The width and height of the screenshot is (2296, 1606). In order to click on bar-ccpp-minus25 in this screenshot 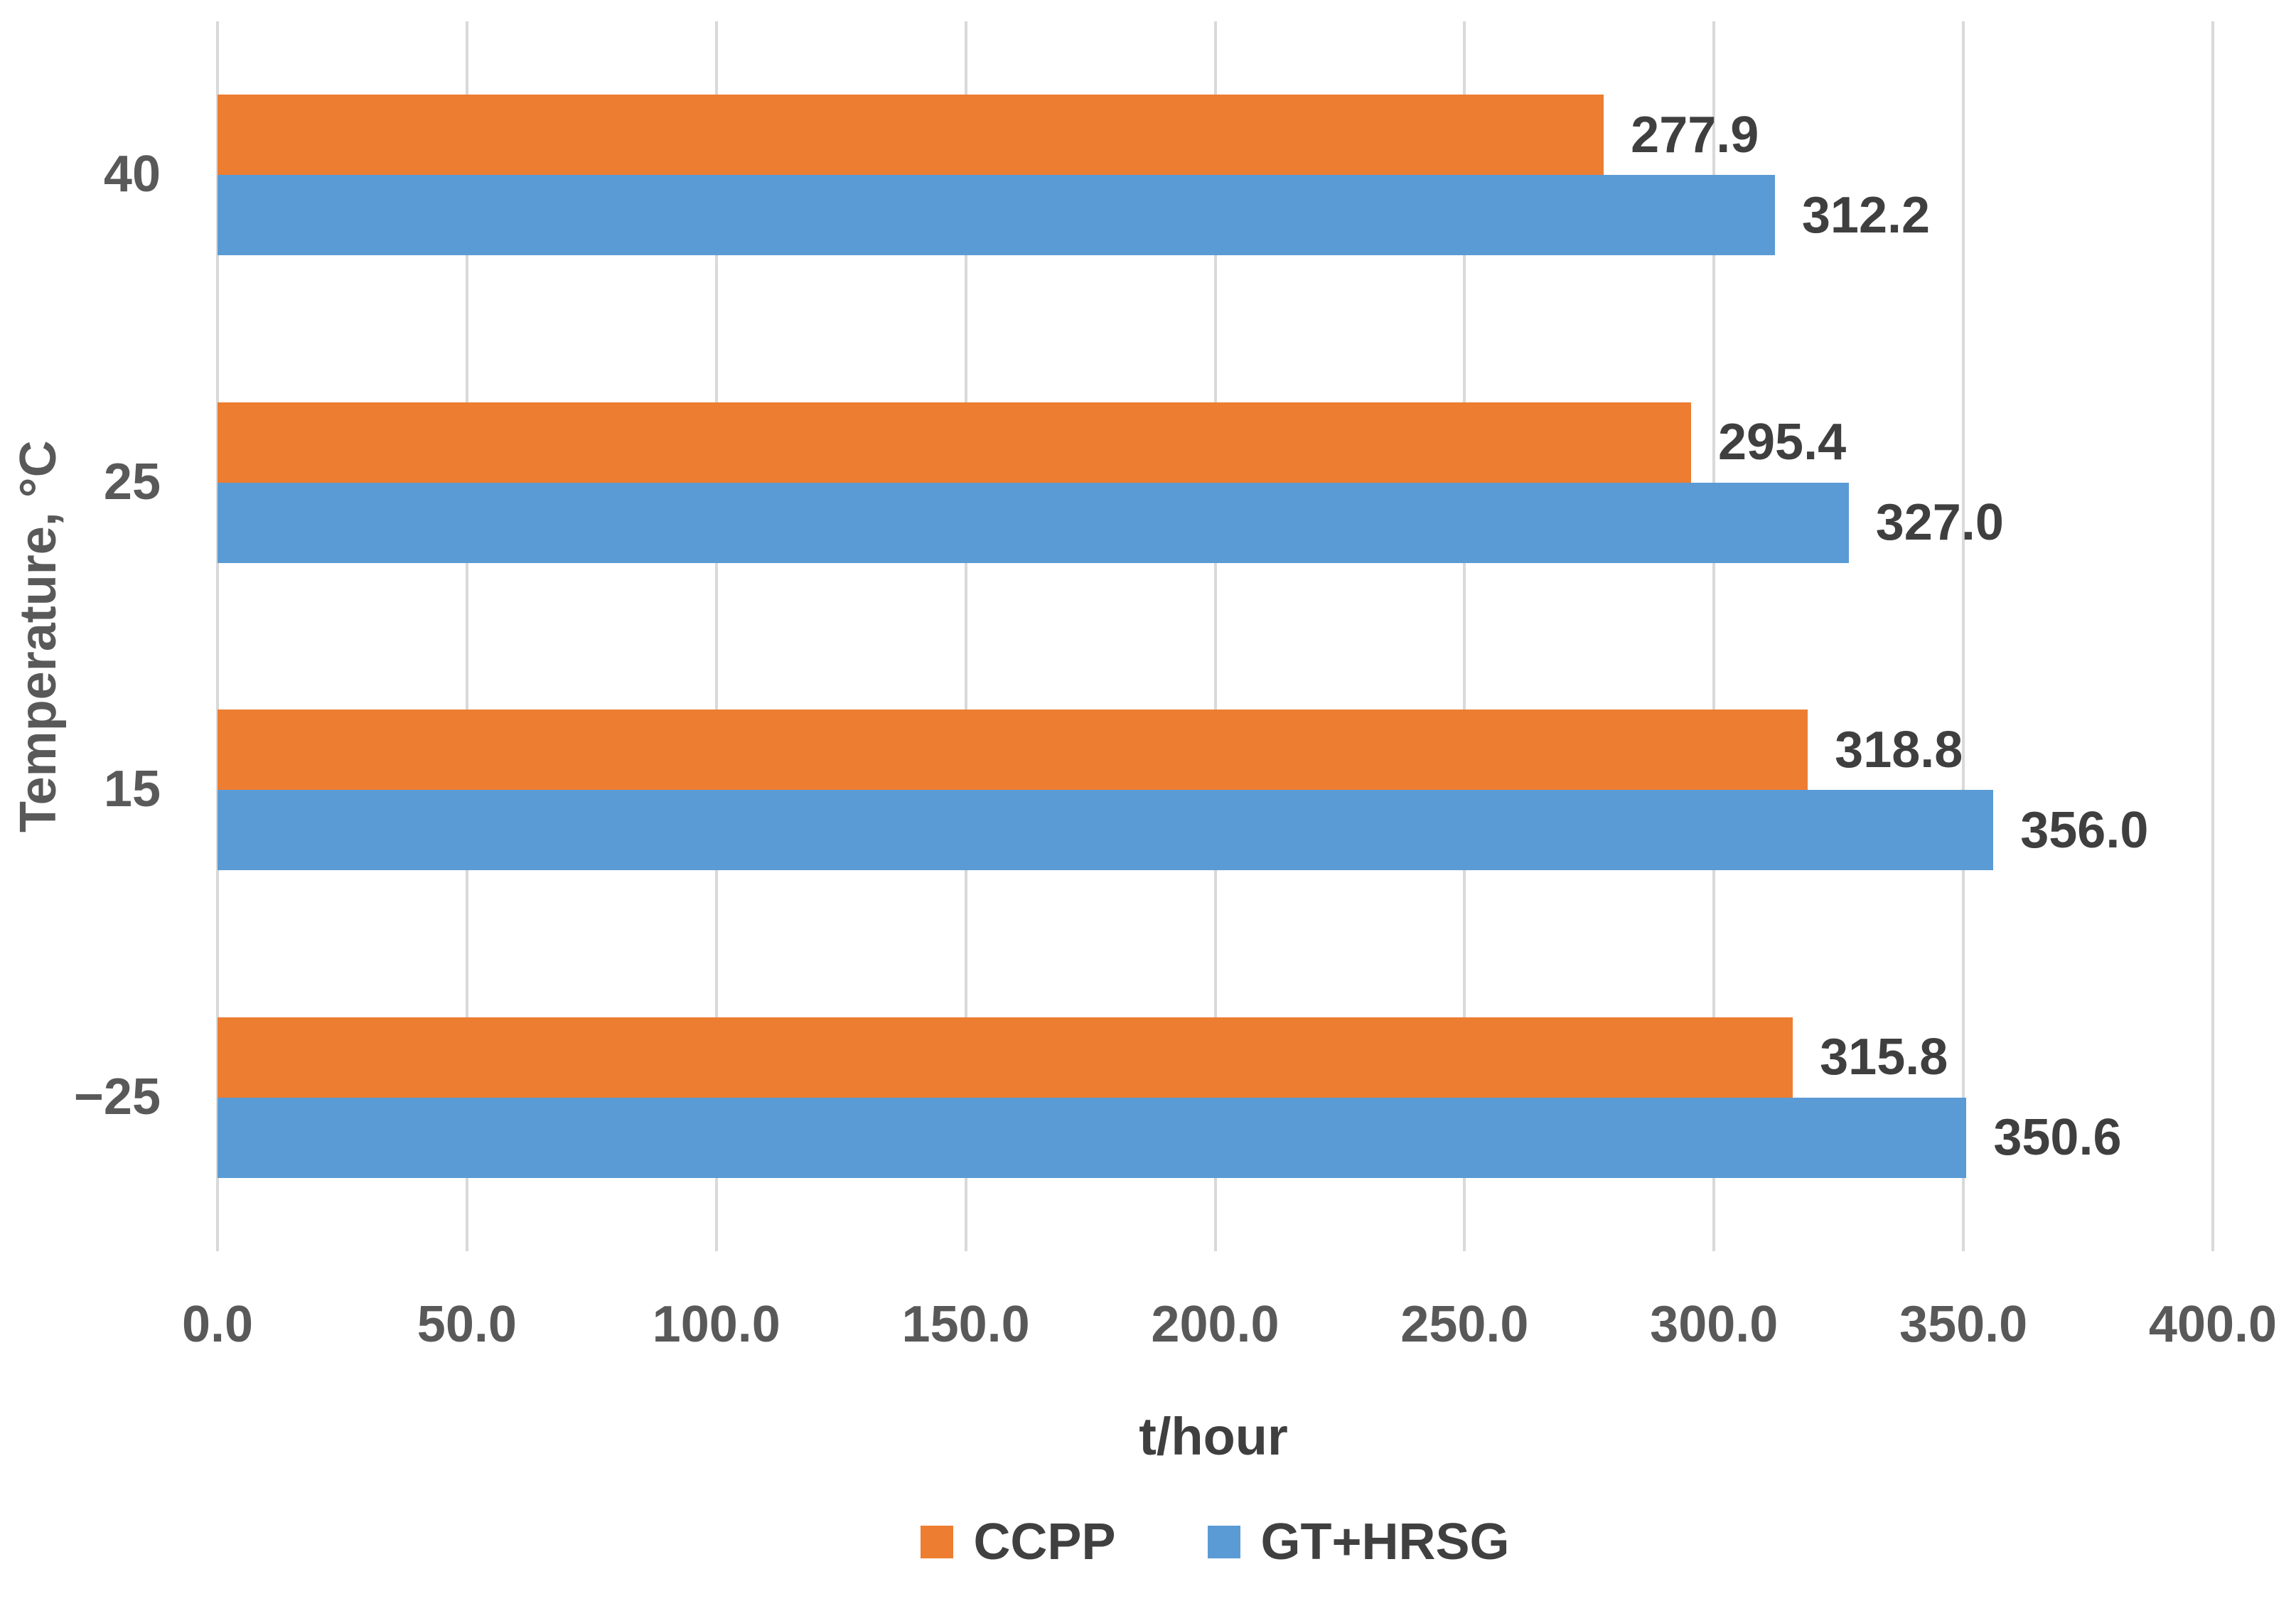, I will do `click(1005, 1057)`.